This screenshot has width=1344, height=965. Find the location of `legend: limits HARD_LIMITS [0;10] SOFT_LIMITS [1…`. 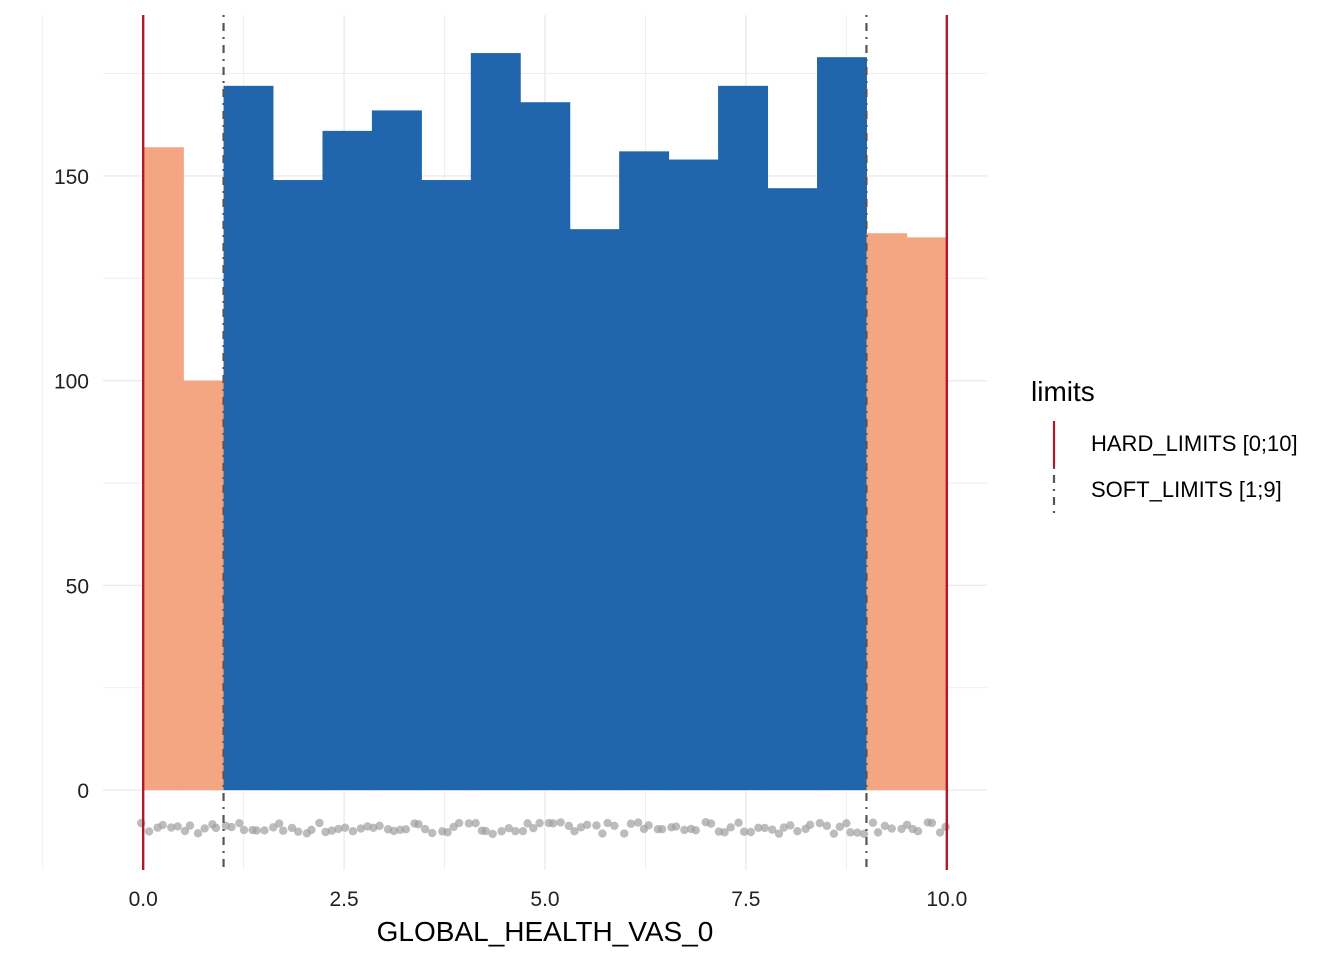

legend: limits HARD_LIMITS [0;10] SOFT_LIMITS [1… is located at coordinates (1164, 444).